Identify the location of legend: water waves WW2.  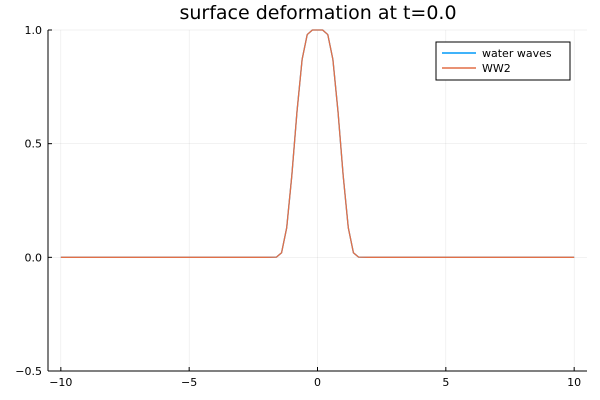
(503, 61).